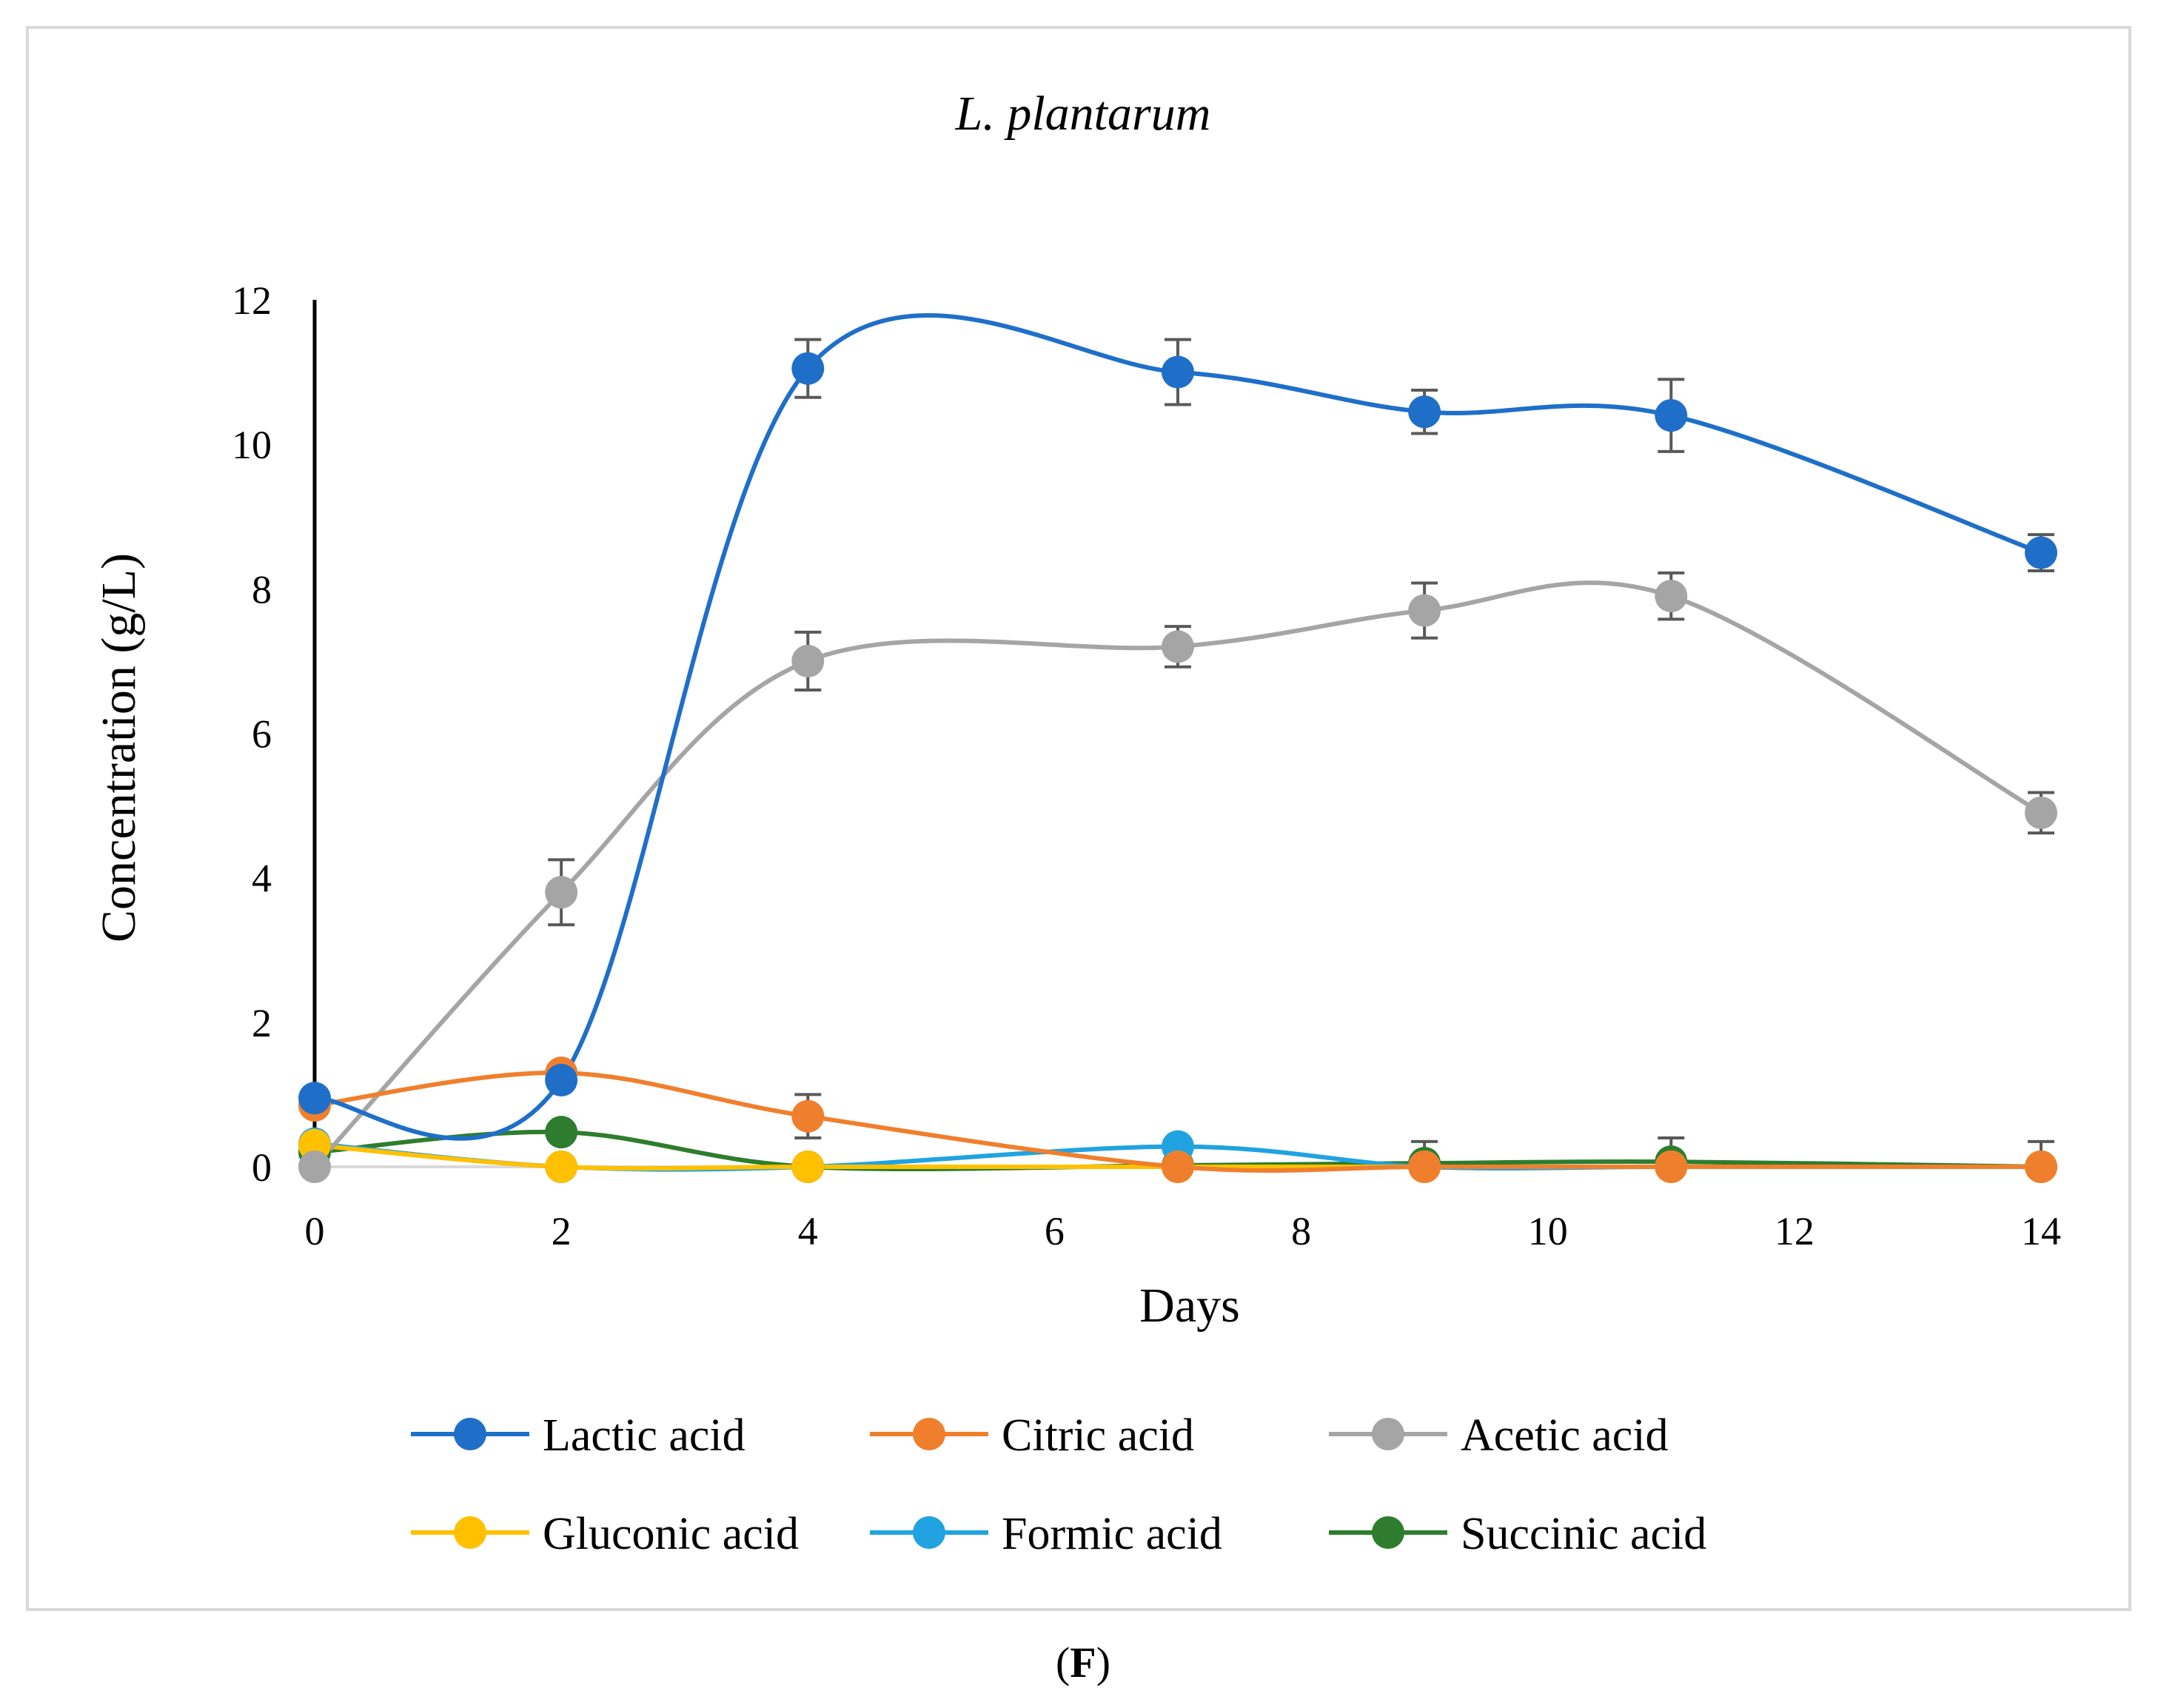 This screenshot has width=2158, height=1708. Describe the element at coordinates (562, 1132) in the screenshot. I see `data-point-succinic-acid` at that location.